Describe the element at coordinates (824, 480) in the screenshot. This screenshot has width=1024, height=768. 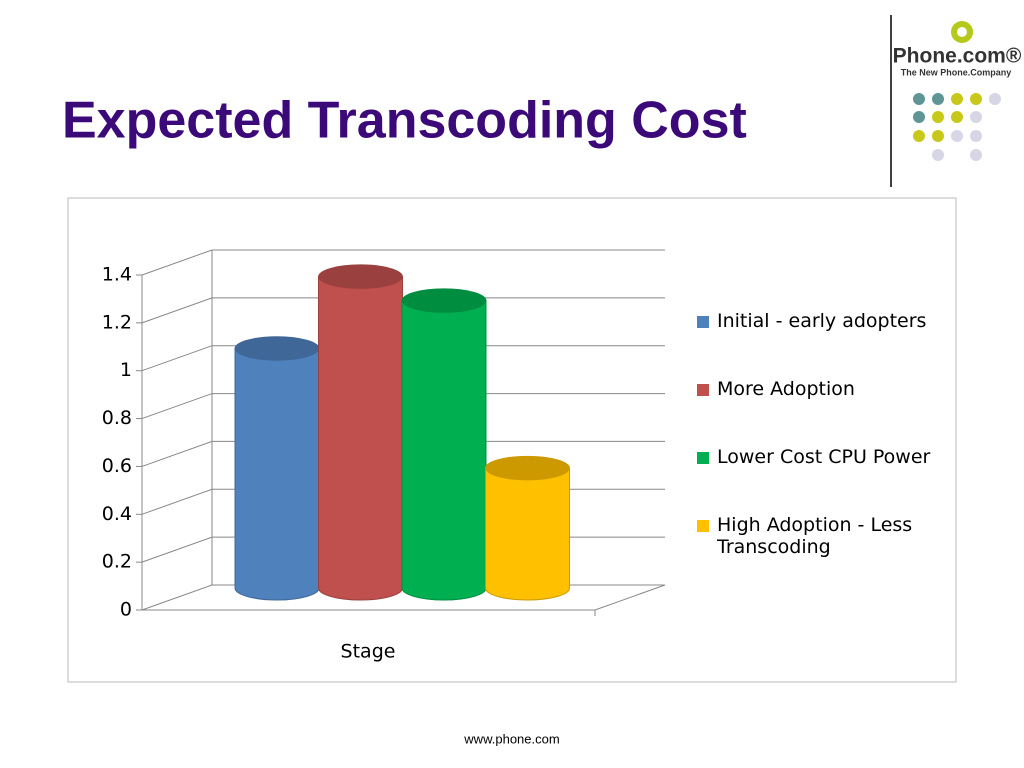
I see `legend-item: Lower Cost CPU Power` at that location.